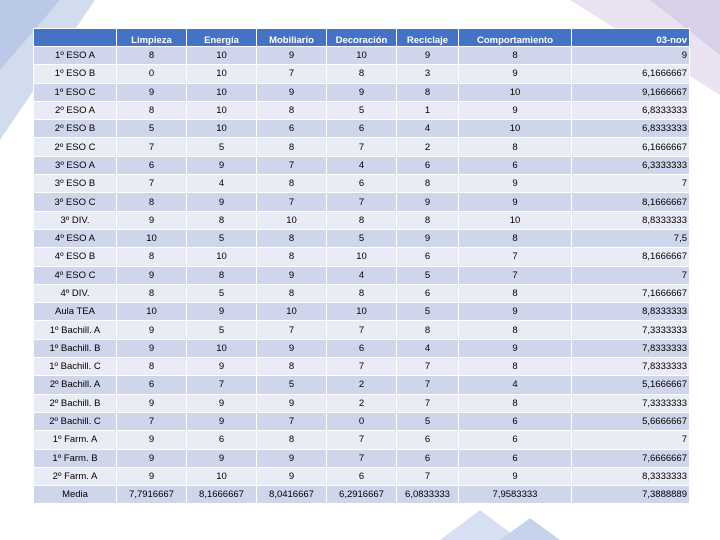 The image size is (720, 540). Describe the element at coordinates (630, 330) in the screenshot. I see `table-cell: 7,3333333` at that location.